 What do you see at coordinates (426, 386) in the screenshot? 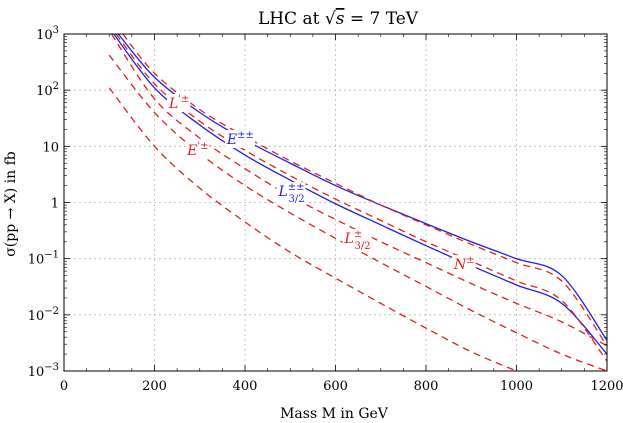
I see `x-tick-label: 800` at bounding box center [426, 386].